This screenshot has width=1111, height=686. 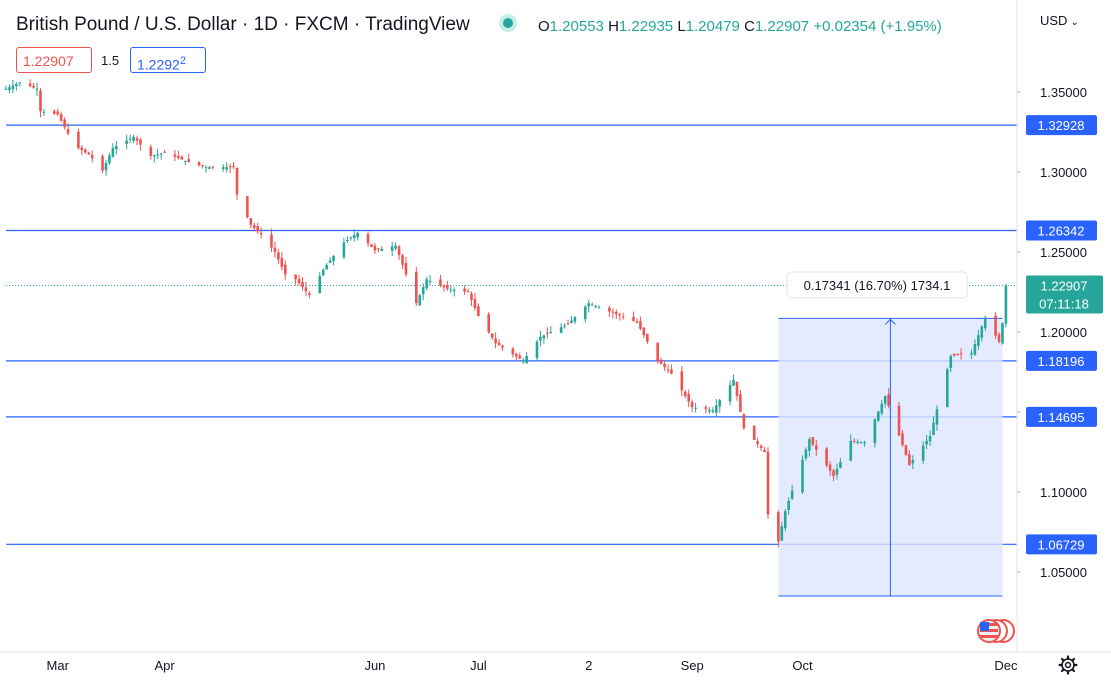 I want to click on x-tick-label: Jun, so click(x=374, y=665).